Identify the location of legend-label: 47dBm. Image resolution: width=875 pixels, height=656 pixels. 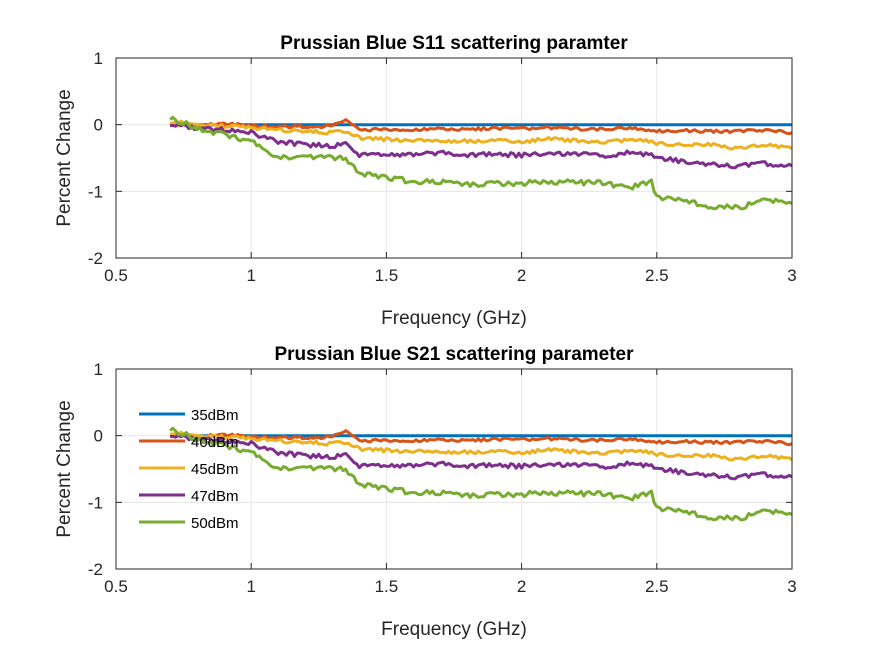
(215, 496).